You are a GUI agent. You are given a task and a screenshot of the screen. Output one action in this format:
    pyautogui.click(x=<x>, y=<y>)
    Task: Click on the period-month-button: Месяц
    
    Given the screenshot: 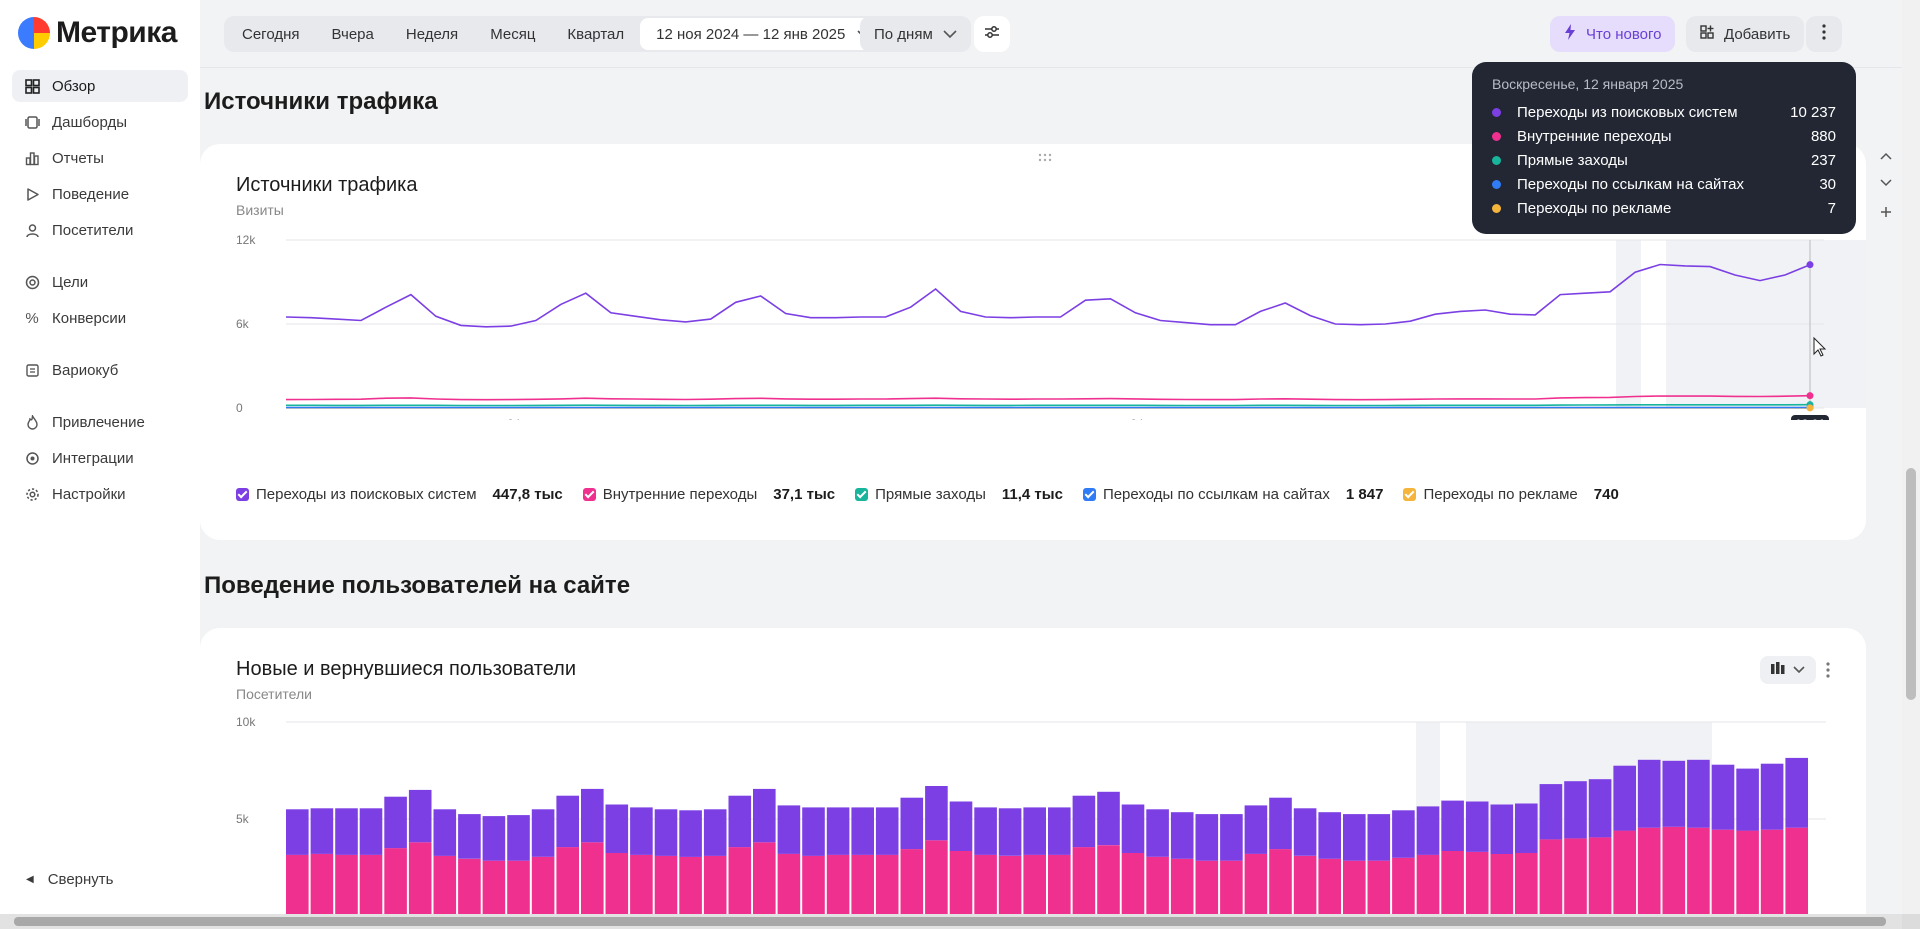 What is the action you would take?
    pyautogui.click(x=513, y=34)
    